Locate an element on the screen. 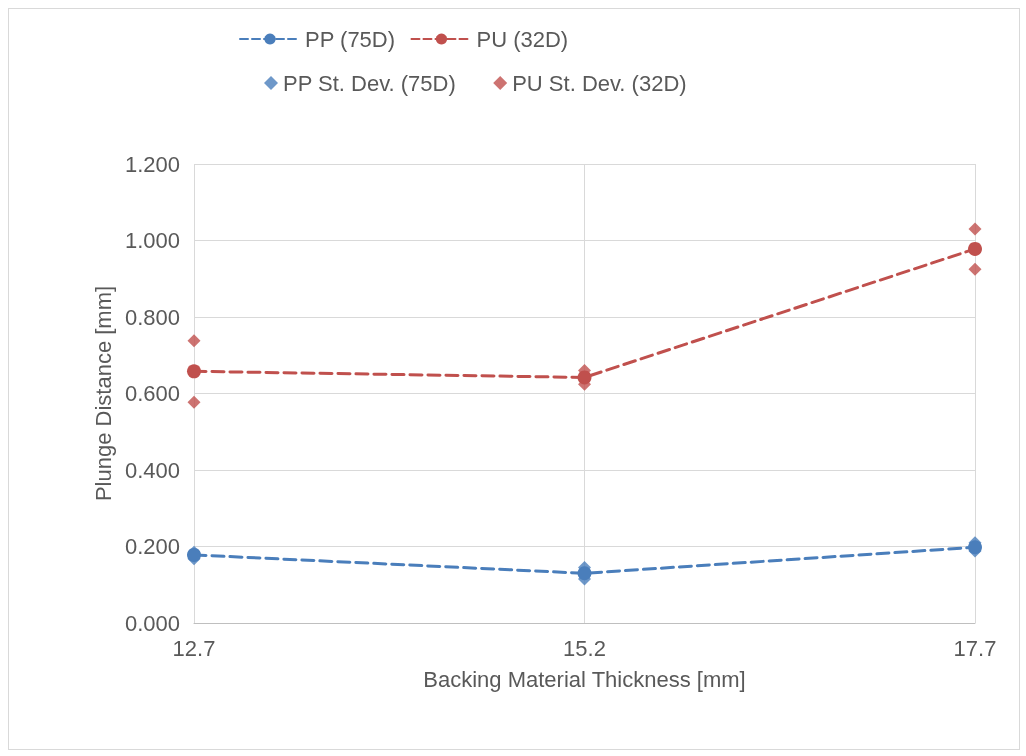 The image size is (1026, 756). y-tick-label: 0.800 is located at coordinates (152, 317).